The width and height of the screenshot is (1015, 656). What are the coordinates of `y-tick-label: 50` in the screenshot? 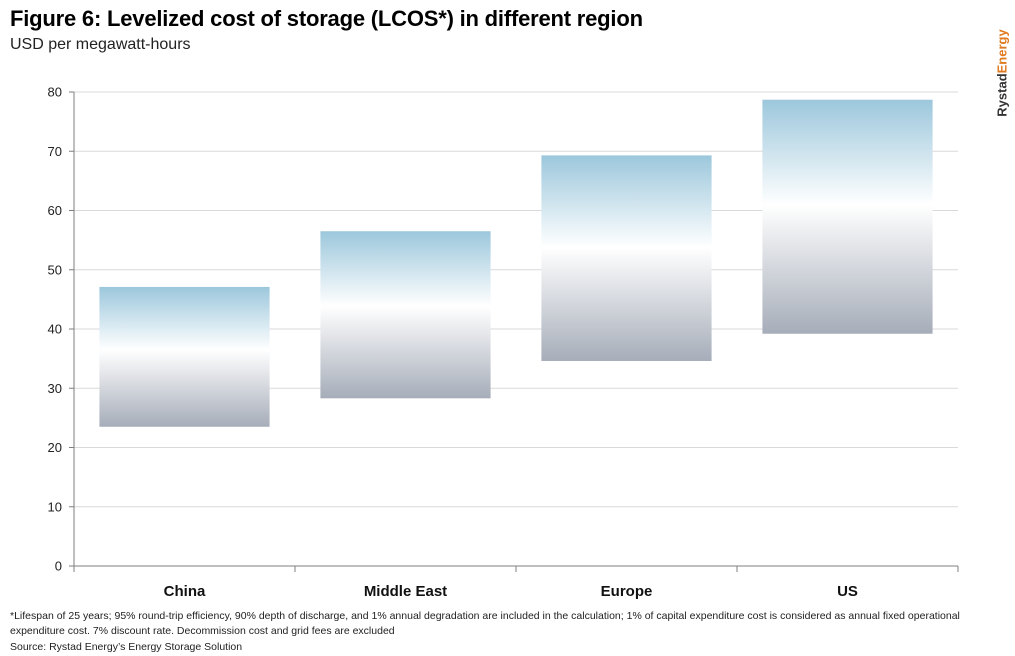 It's located at (55, 269).